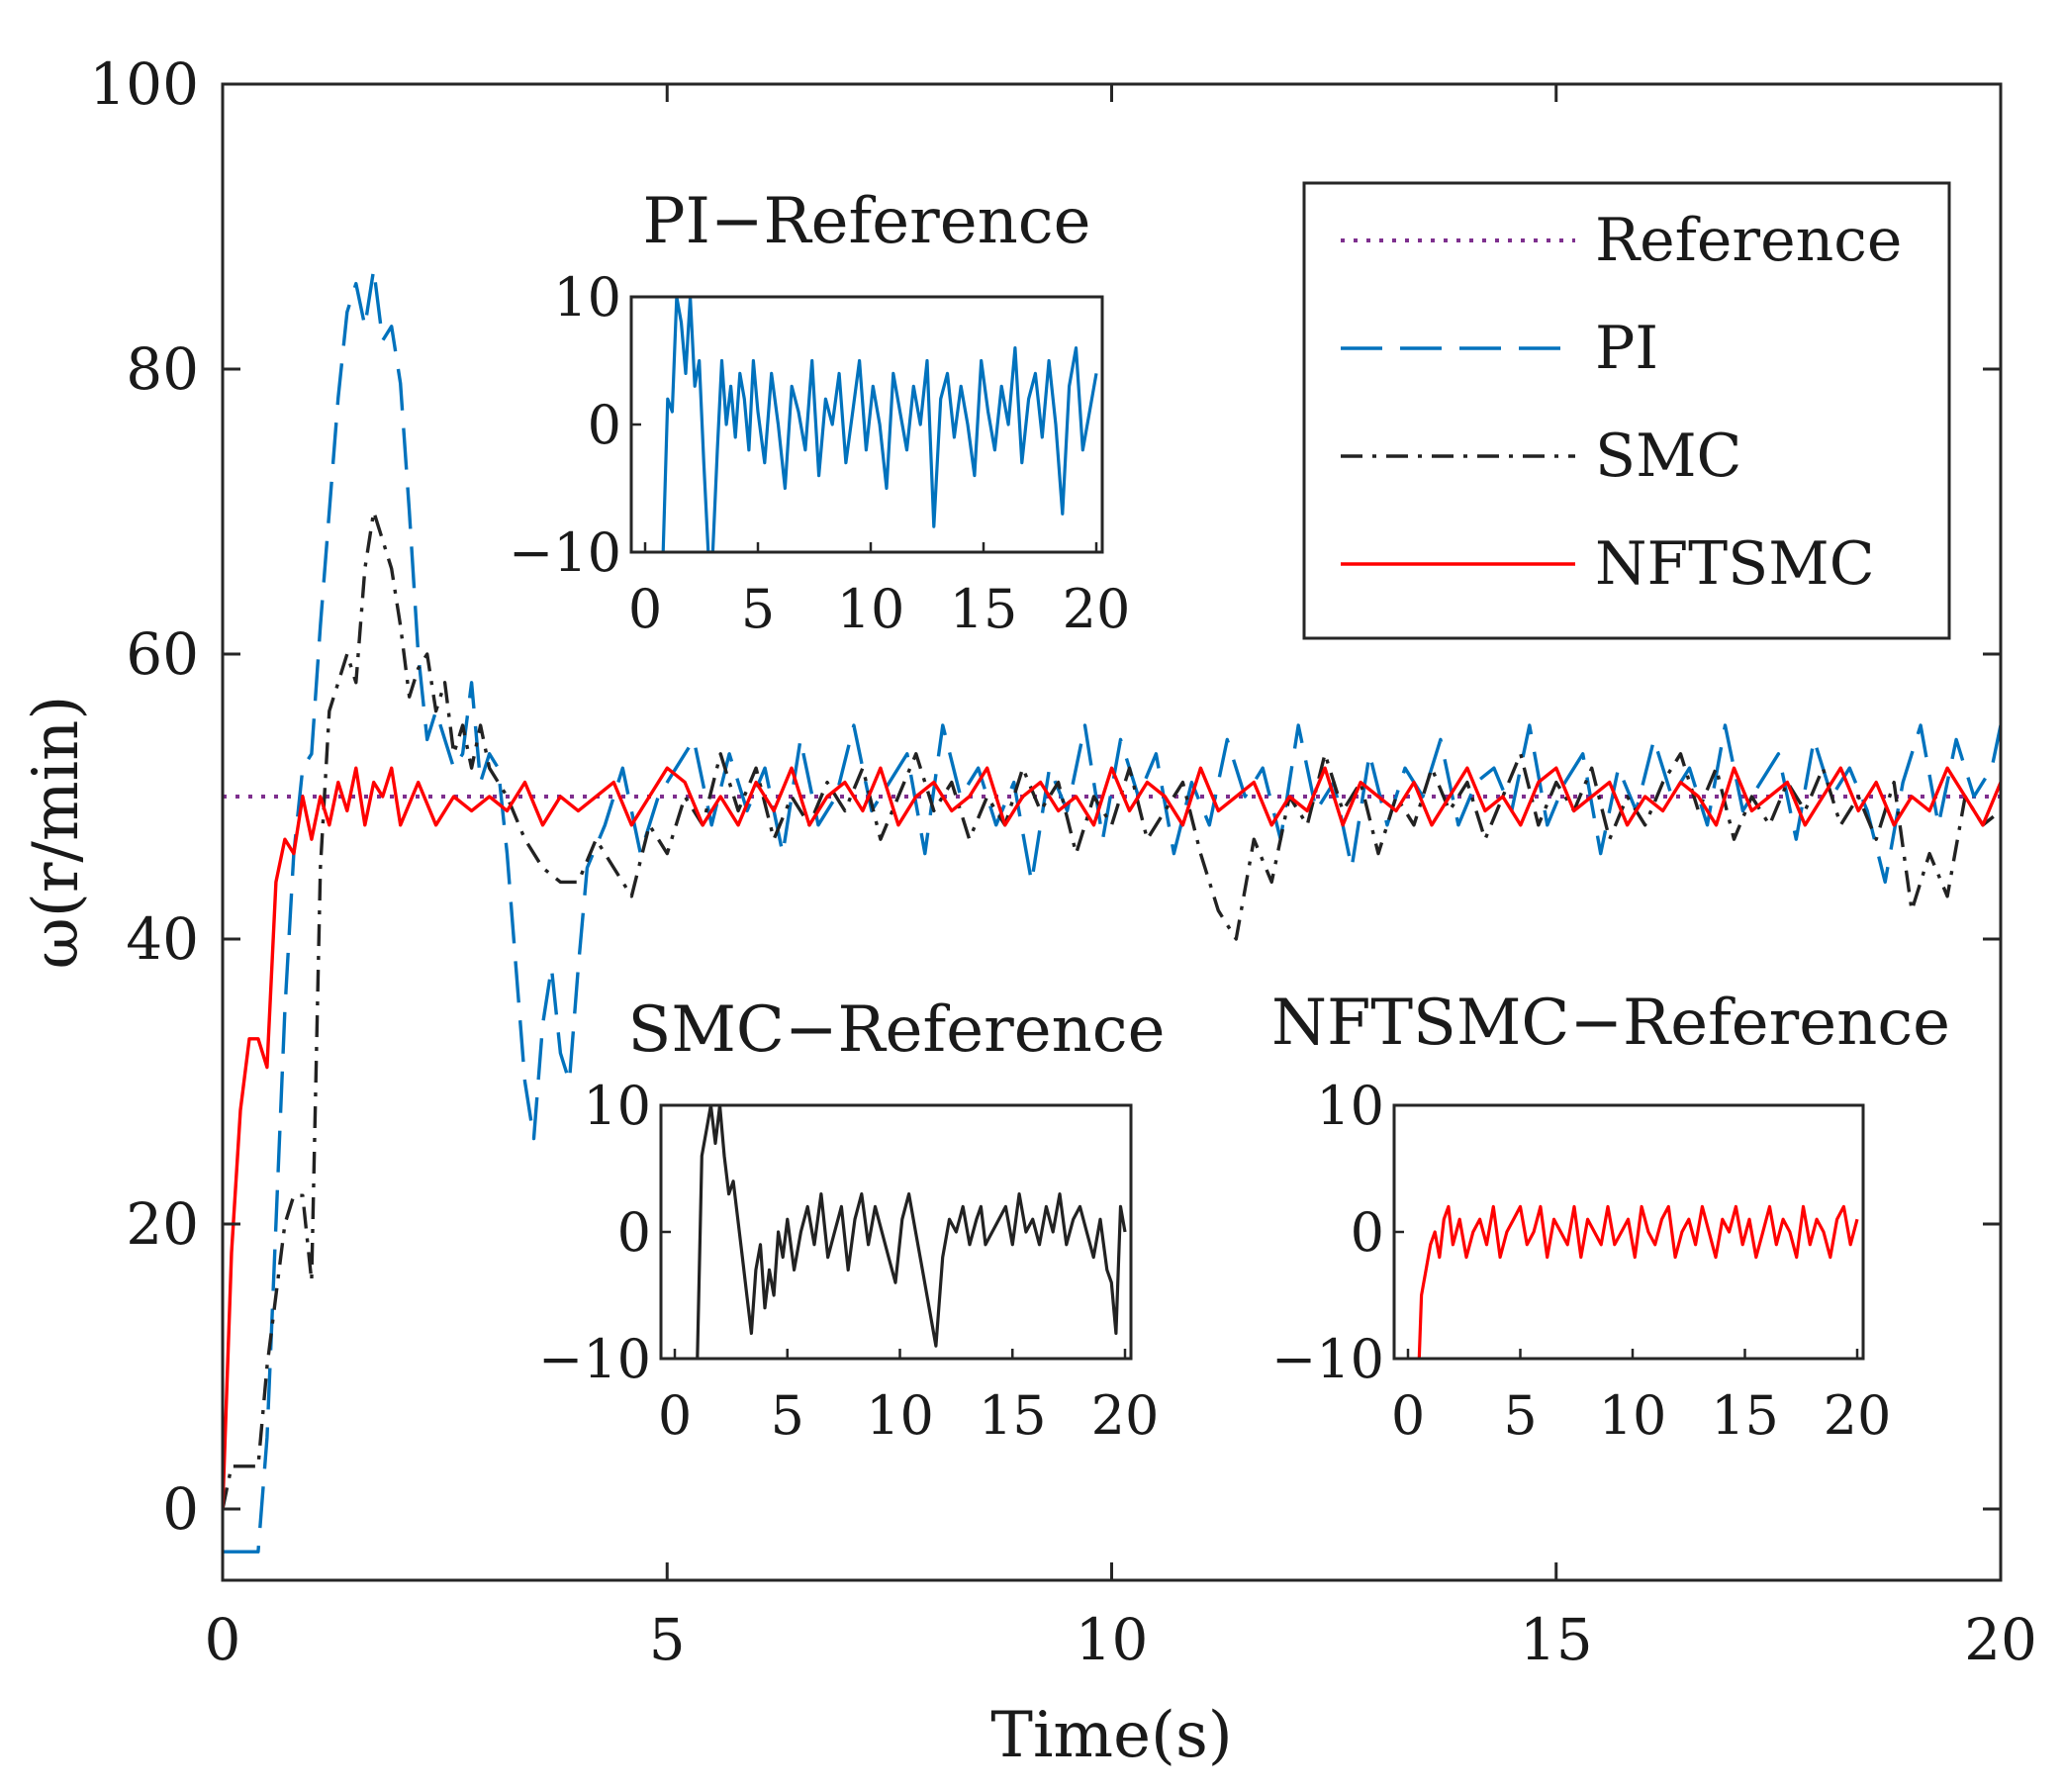 This screenshot has width=2064, height=1792. What do you see at coordinates (867, 222) in the screenshot?
I see `inset-title: PI−Reference` at bounding box center [867, 222].